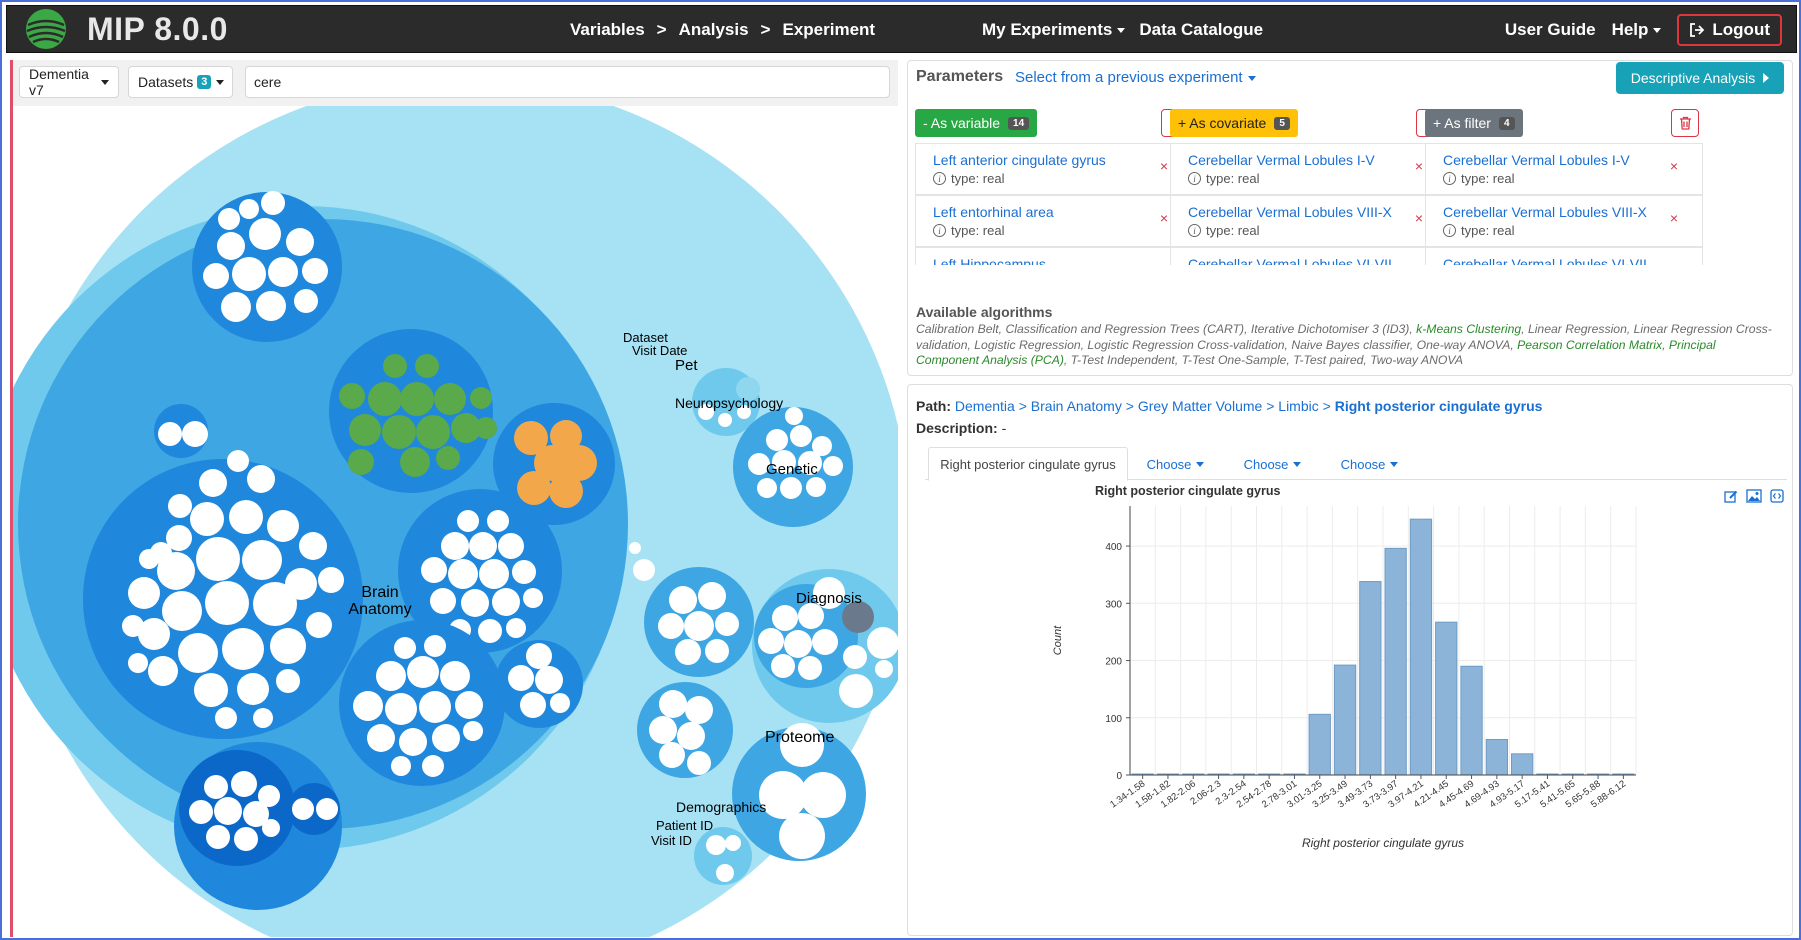 Image resolution: width=1801 pixels, height=940 pixels. I want to click on description-label: Description:, so click(957, 428).